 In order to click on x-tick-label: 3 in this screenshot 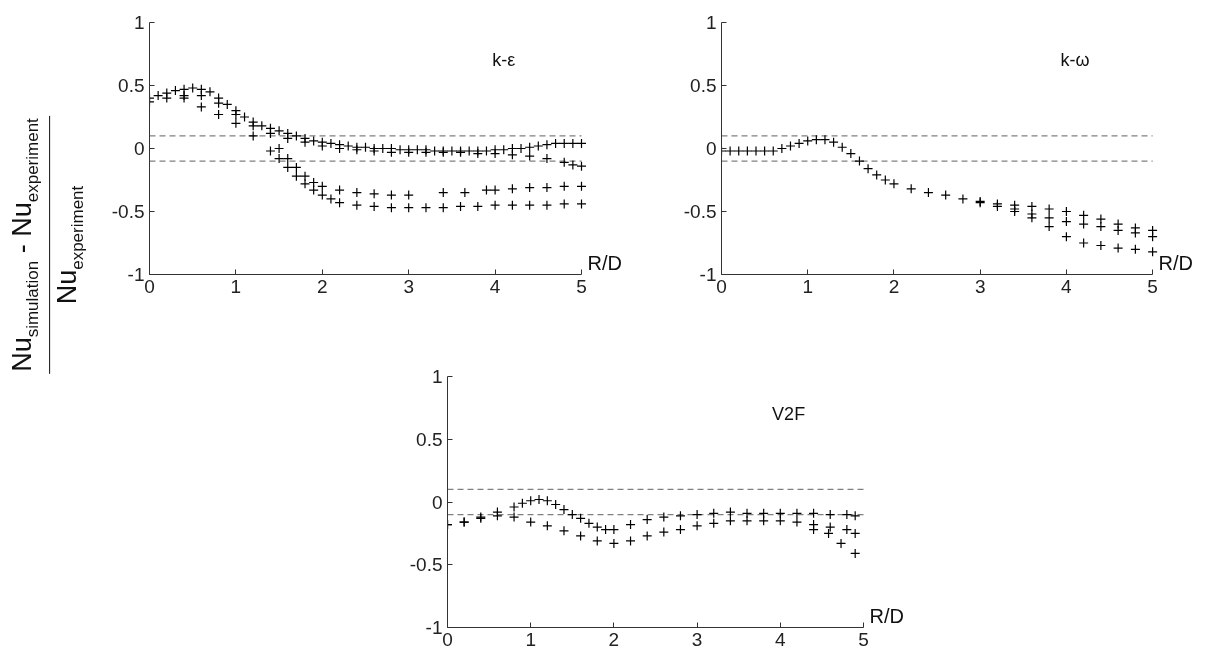, I will do `click(980, 286)`.